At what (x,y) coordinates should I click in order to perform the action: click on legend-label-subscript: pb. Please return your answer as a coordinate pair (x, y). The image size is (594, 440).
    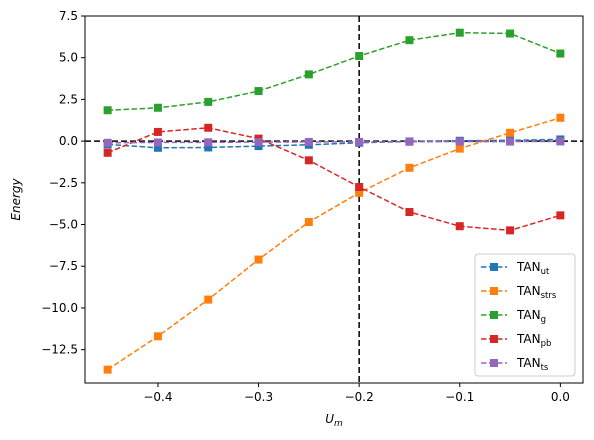
    Looking at the image, I should click on (546, 344).